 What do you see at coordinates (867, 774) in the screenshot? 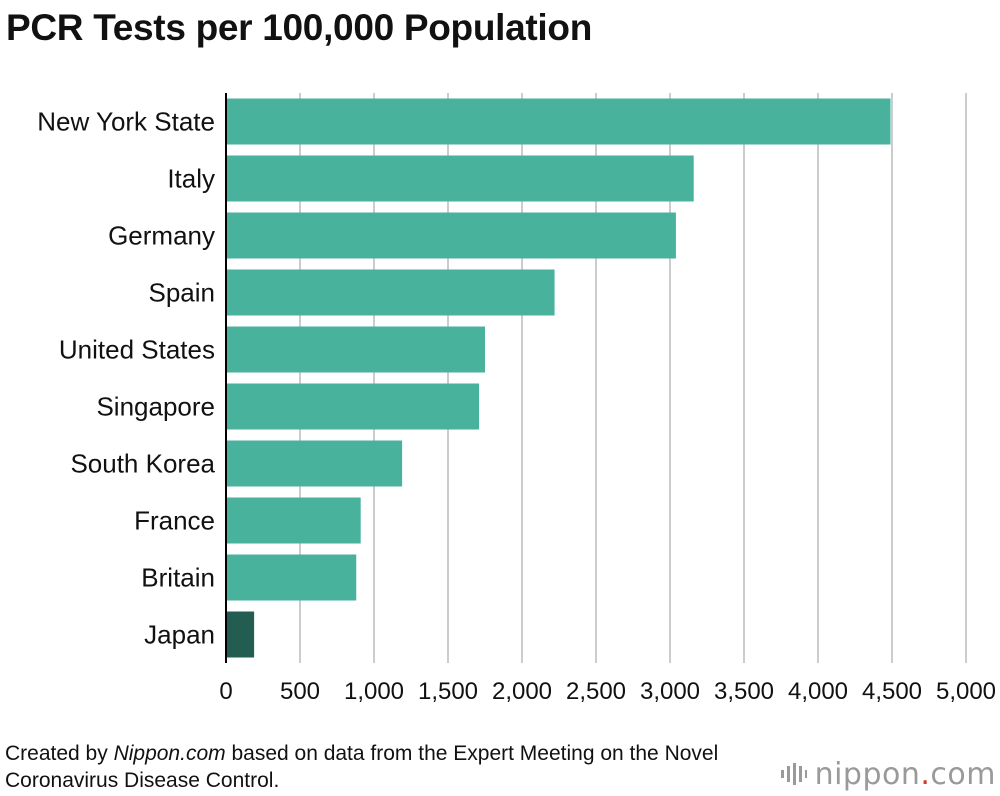
I see `logo-name: nippon` at bounding box center [867, 774].